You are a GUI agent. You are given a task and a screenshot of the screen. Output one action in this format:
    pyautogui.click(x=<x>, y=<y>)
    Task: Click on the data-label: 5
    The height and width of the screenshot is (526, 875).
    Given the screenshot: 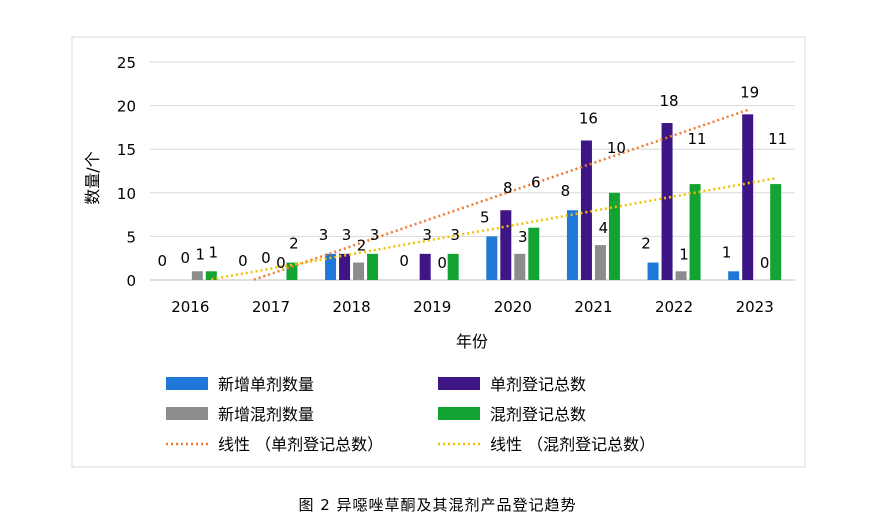 What is the action you would take?
    pyautogui.click(x=485, y=217)
    